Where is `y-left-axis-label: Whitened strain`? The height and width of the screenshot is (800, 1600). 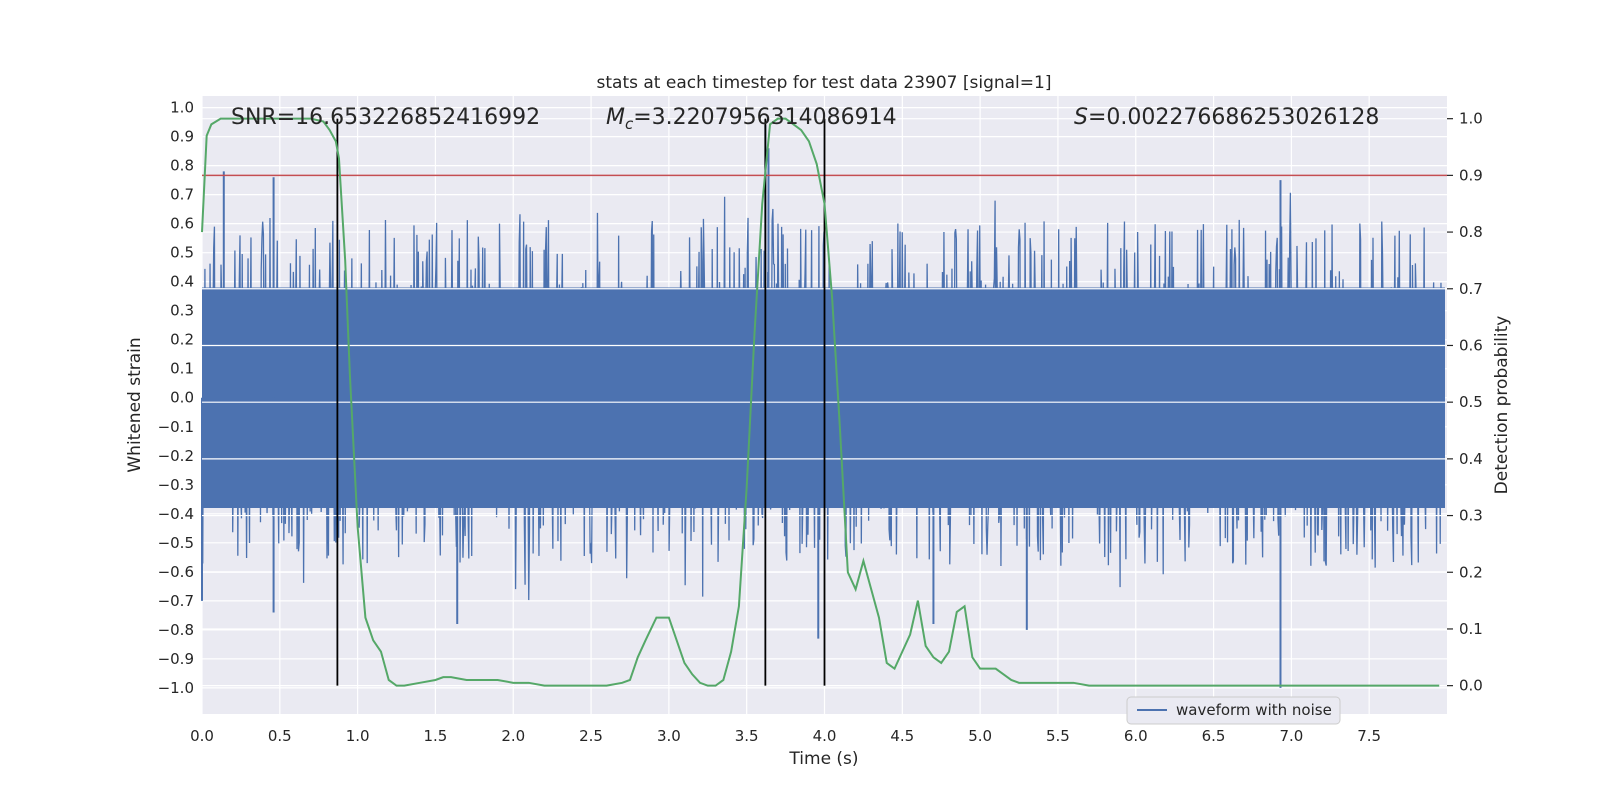
y-left-axis-label: Whitened strain is located at coordinates (135, 404).